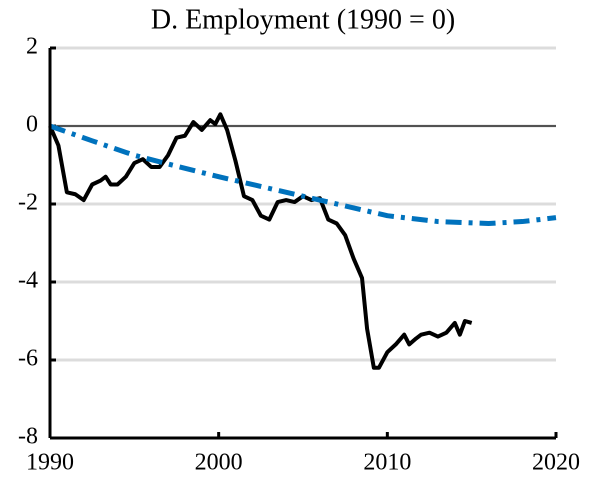 This screenshot has width=597, height=484. Describe the element at coordinates (32, 125) in the screenshot. I see `y-tick-label: 0` at that location.